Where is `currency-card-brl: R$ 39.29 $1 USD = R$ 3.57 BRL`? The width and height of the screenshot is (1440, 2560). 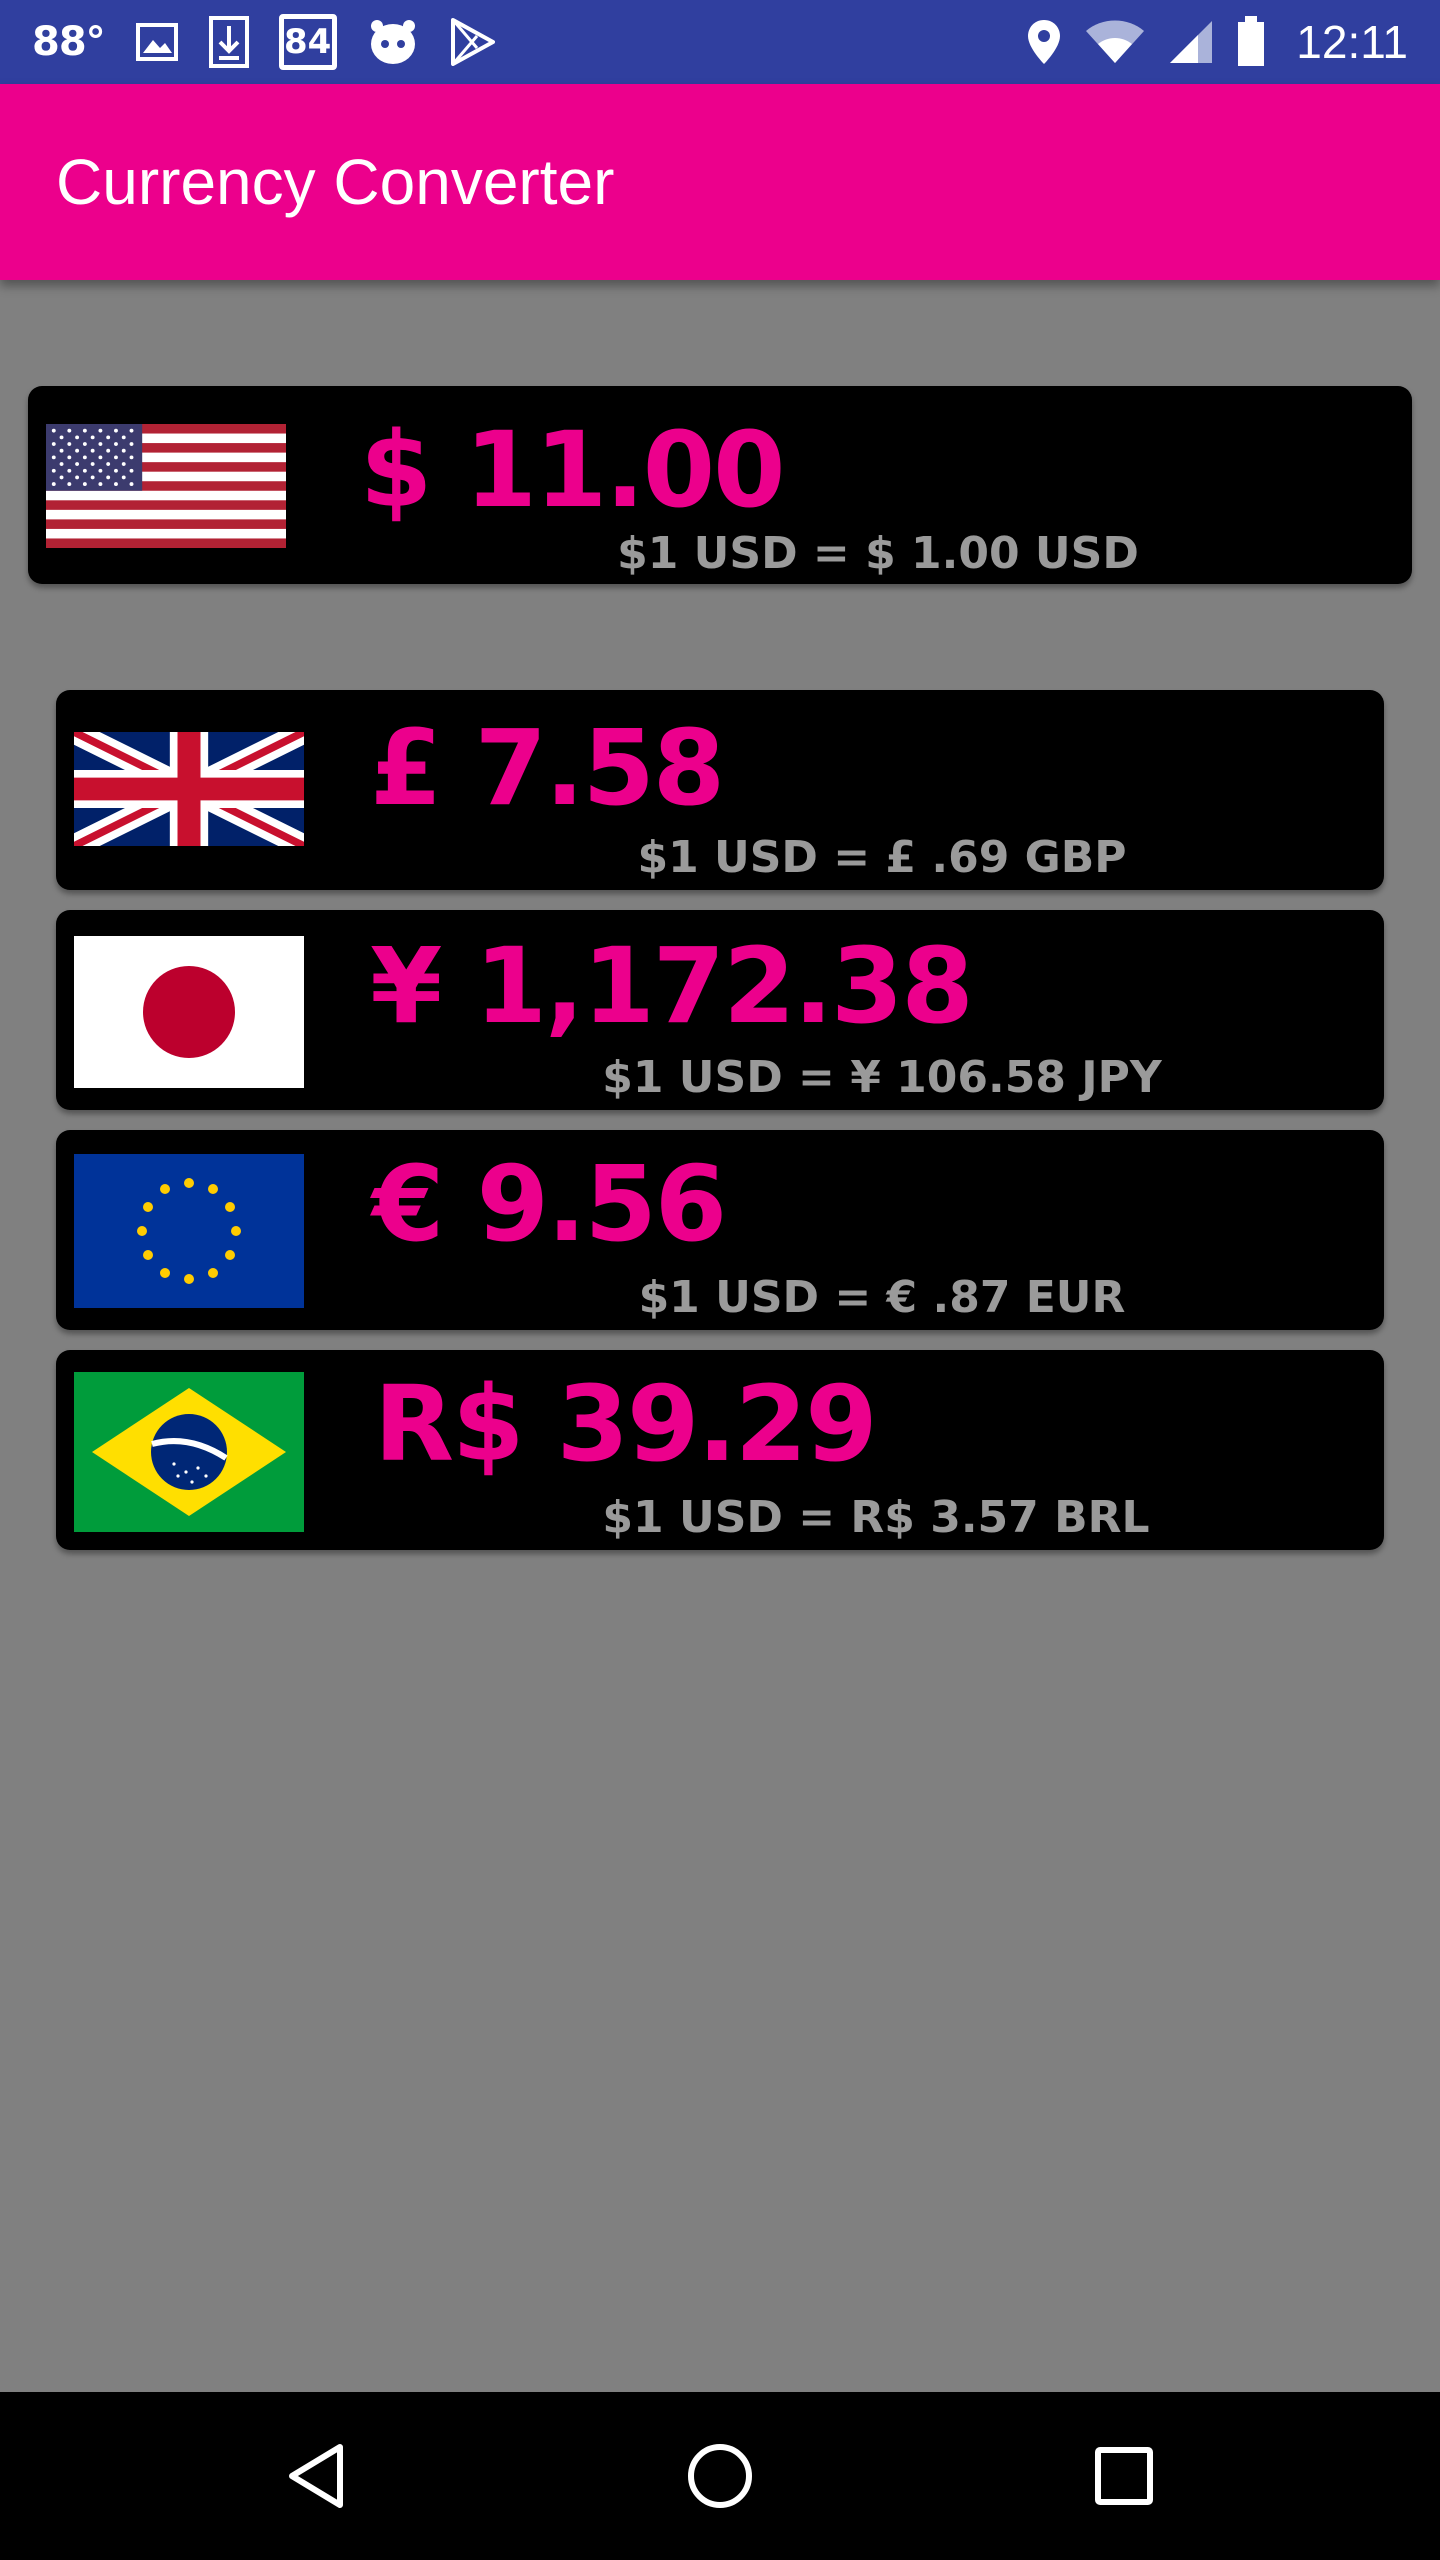
currency-card-brl: R$ 39.29 $1 USD = R$ 3.57 BRL is located at coordinates (720, 1450).